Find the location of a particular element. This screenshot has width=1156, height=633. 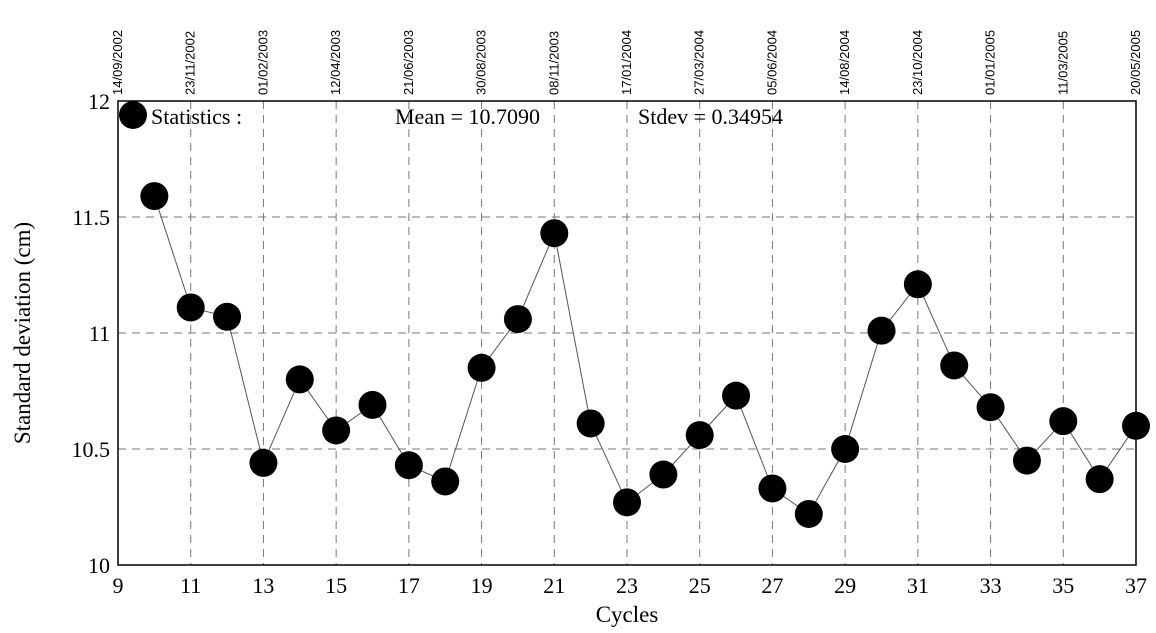

x-tick-label-9: 27 is located at coordinates (772, 585).